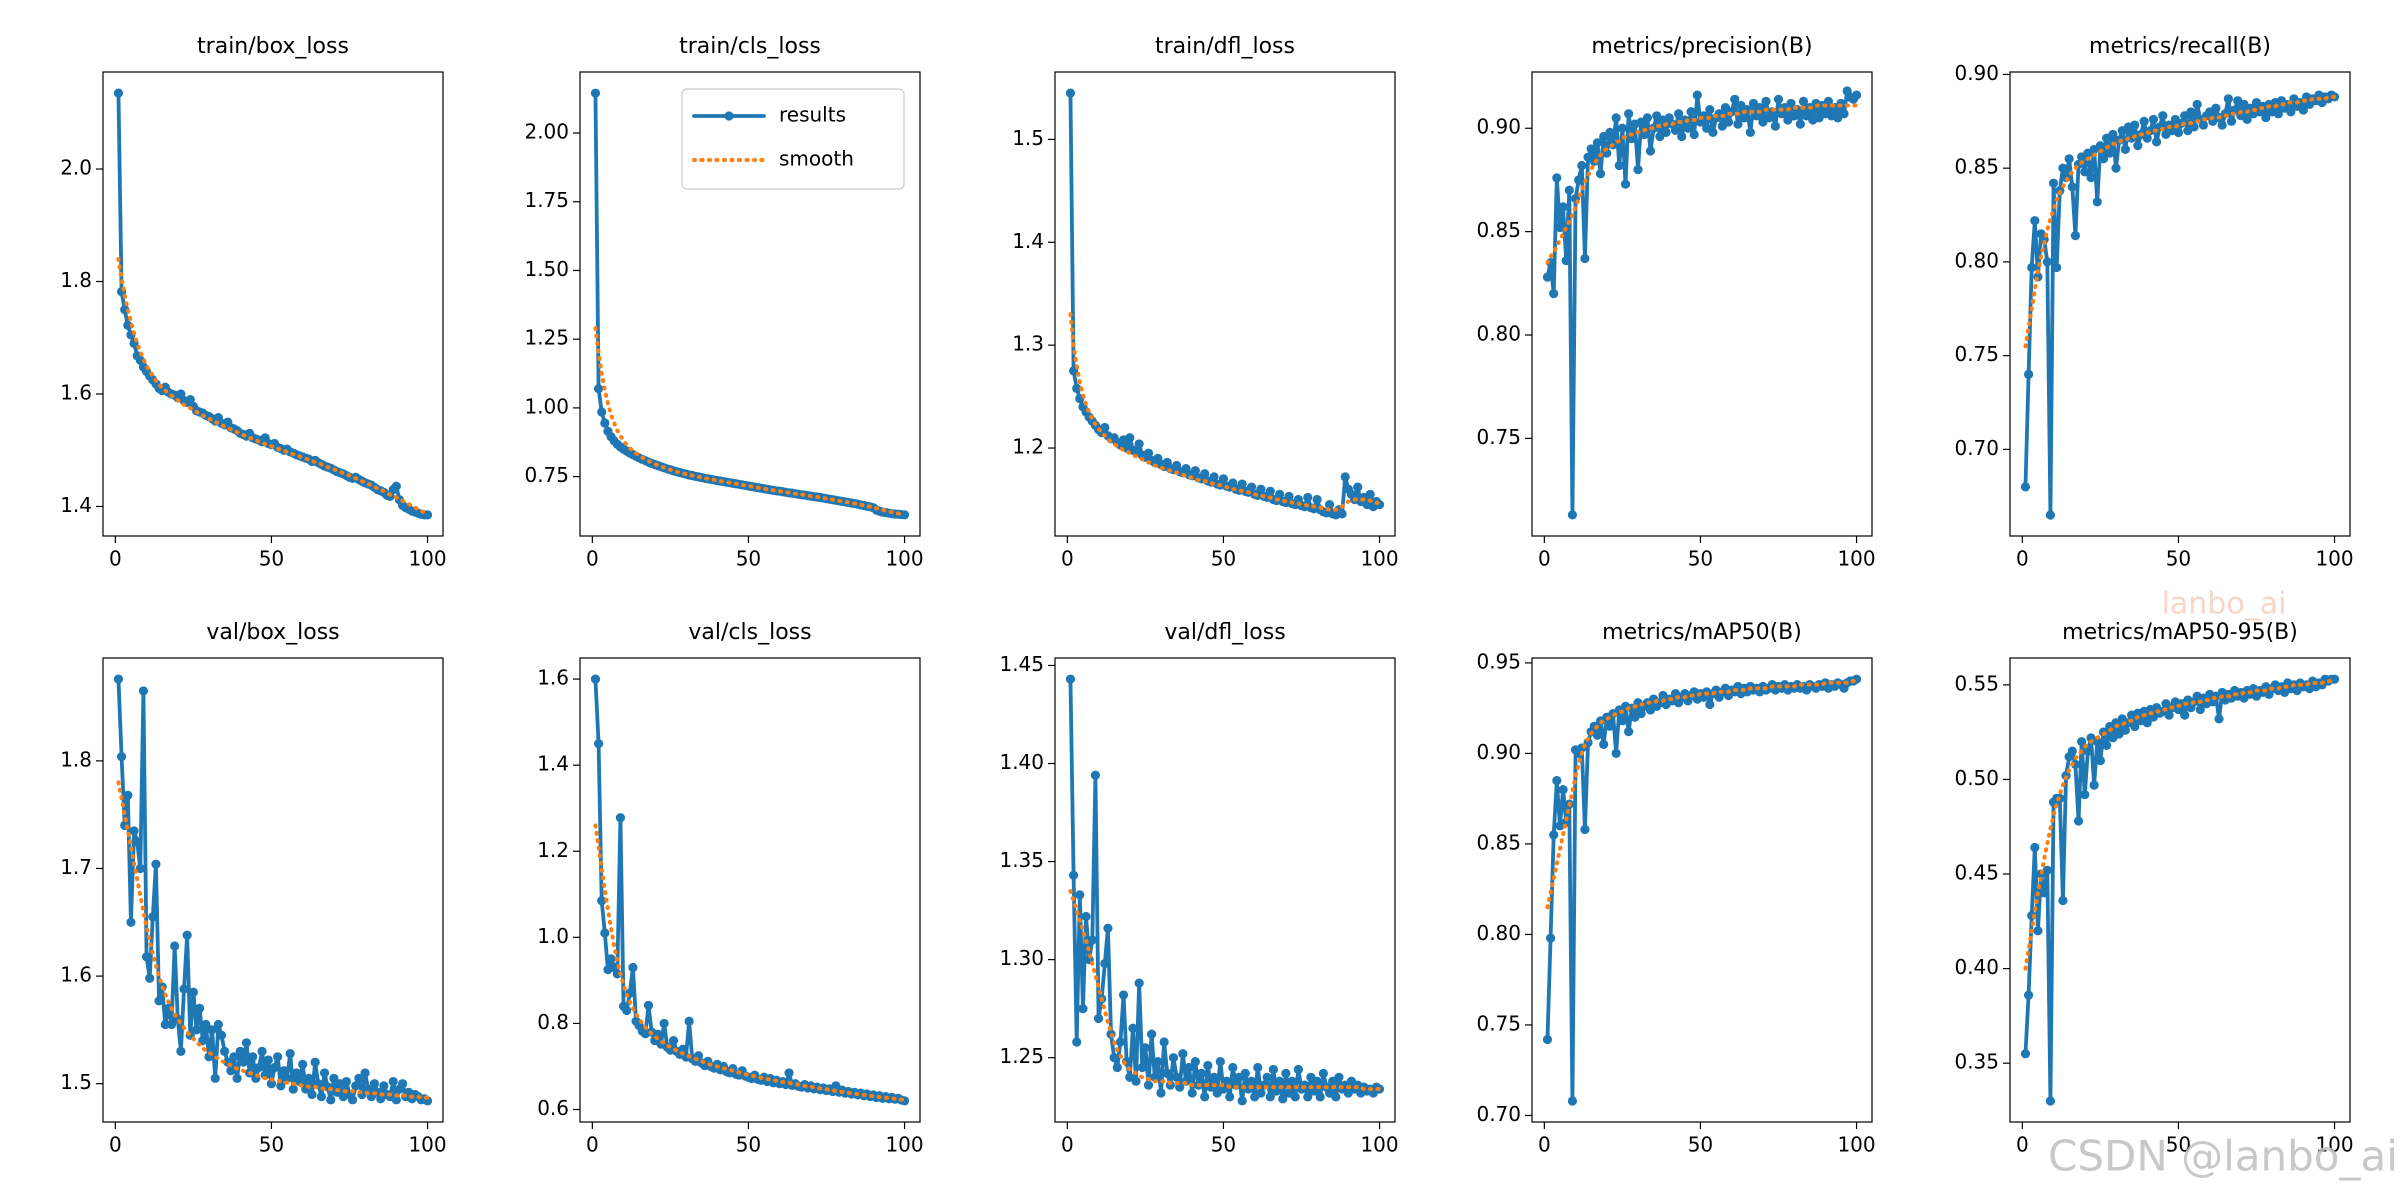 This screenshot has height=1200, width=2400. What do you see at coordinates (553, 1022) in the screenshot?
I see `y-tick-label: 0.8` at bounding box center [553, 1022].